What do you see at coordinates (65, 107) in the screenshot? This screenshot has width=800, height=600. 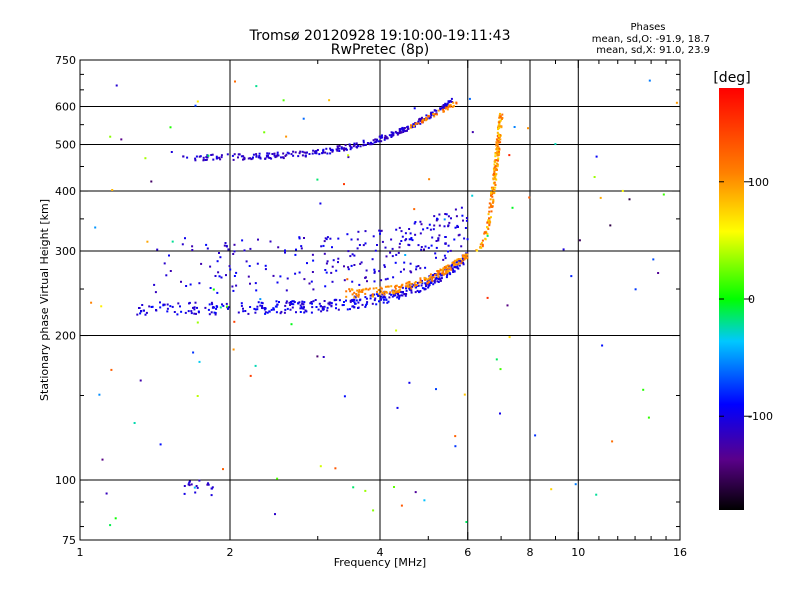 I see `y-tick-label: 600` at bounding box center [65, 107].